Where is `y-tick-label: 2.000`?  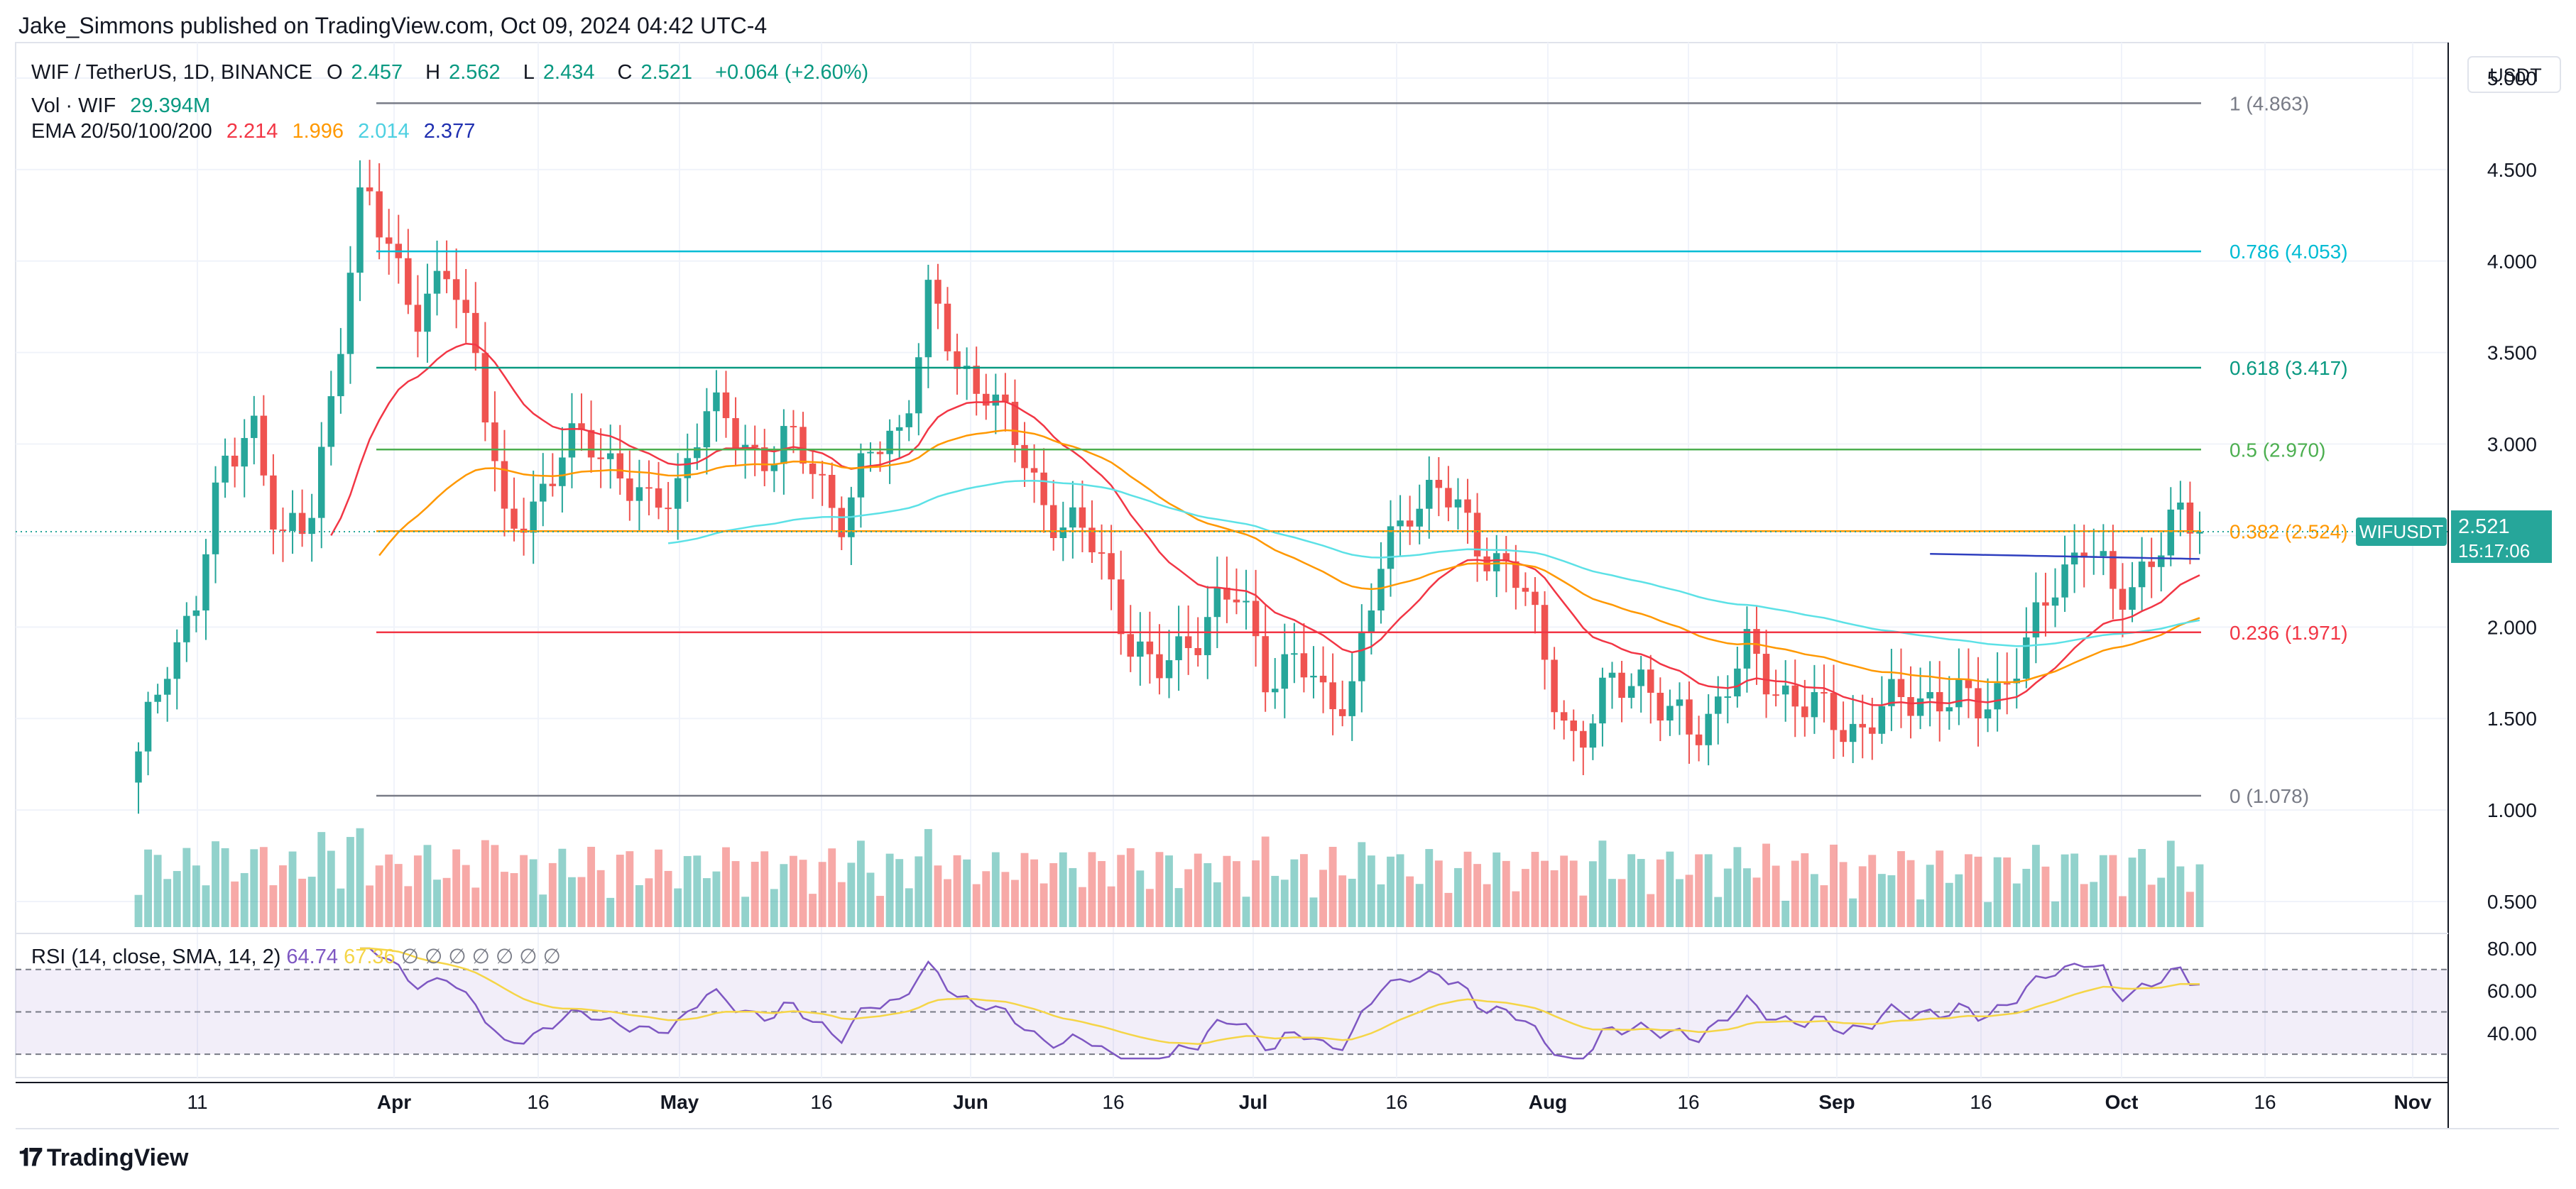
y-tick-label: 2.000 is located at coordinates (2512, 627).